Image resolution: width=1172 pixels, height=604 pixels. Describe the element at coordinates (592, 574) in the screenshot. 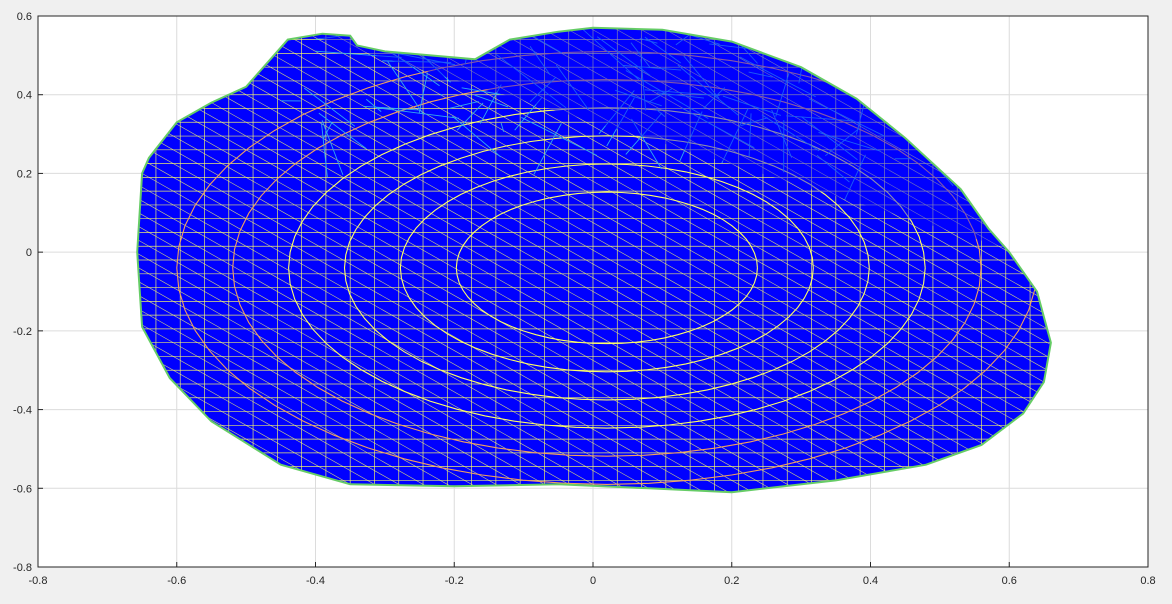

I see `x-axis: -0.8 -0.6 -0.4 -0.2 0 0.2 0.4 0.6 0.8` at that location.